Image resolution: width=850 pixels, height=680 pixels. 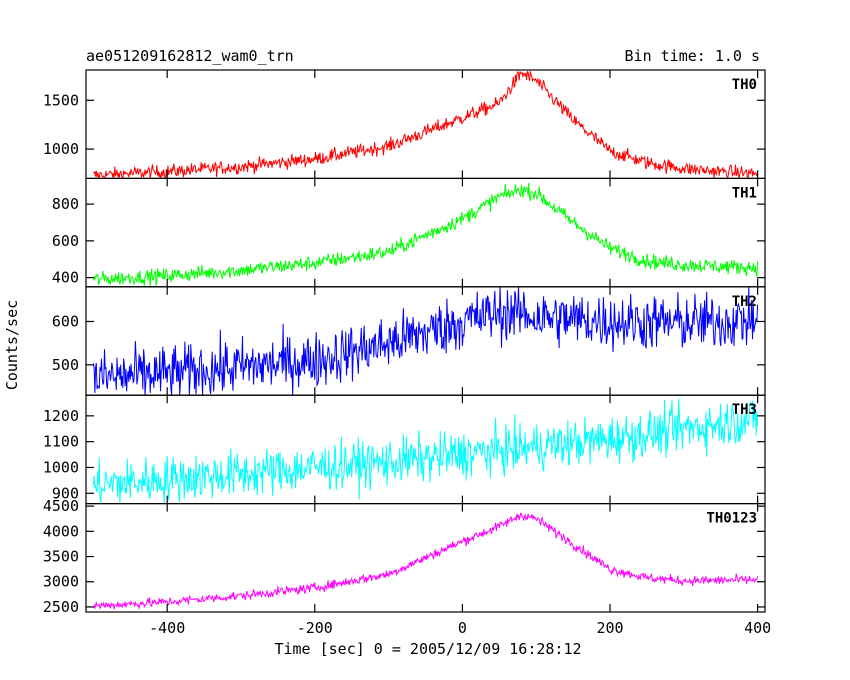 I want to click on series-line-th1, so click(x=425, y=234).